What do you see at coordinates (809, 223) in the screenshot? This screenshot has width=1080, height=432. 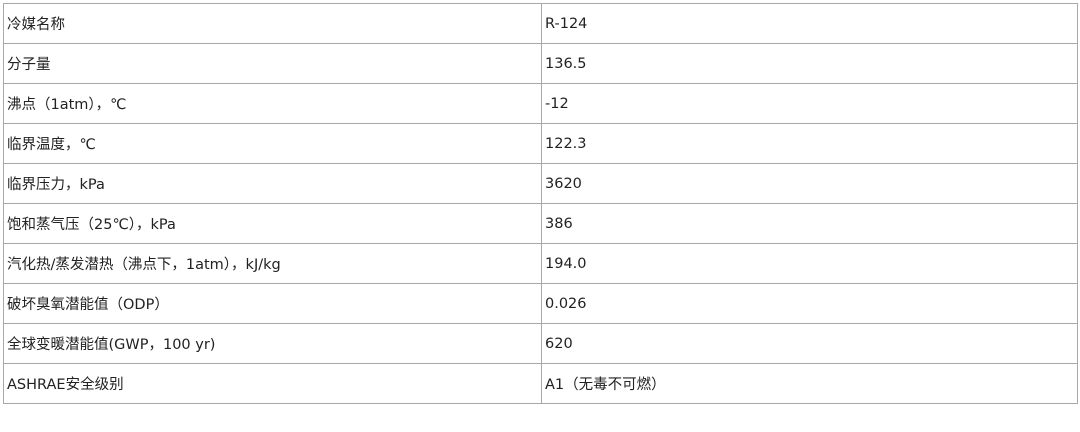 I see `property-value: 386` at bounding box center [809, 223].